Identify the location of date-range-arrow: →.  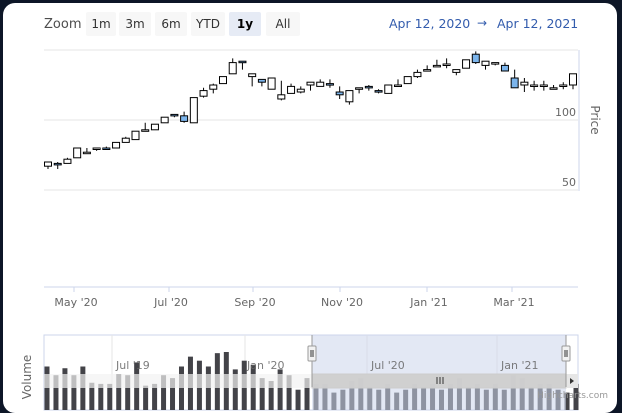
(482, 23).